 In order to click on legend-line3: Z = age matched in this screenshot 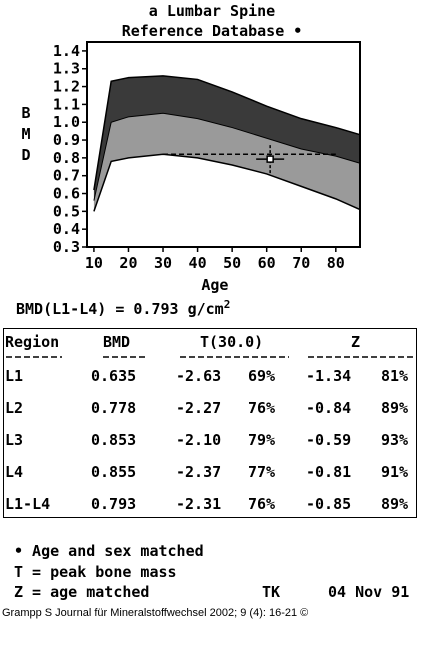, I will do `click(82, 592)`.